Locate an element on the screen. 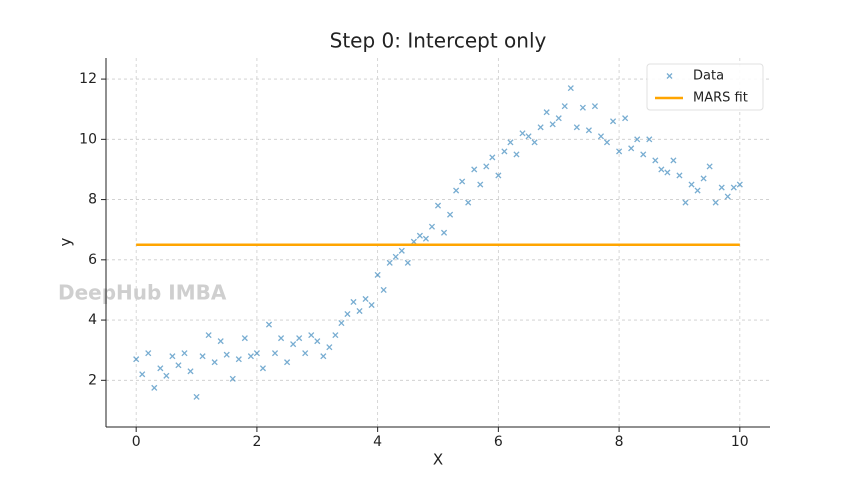 The width and height of the screenshot is (856, 484). y-tick-label: 10 is located at coordinates (88, 139).